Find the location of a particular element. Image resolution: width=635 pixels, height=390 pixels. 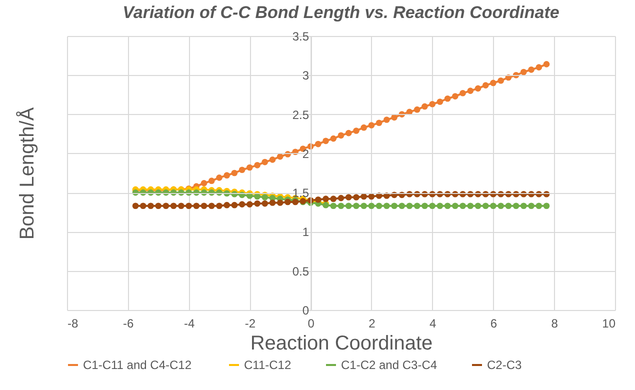

x-tick-label: 4 is located at coordinates (432, 323).